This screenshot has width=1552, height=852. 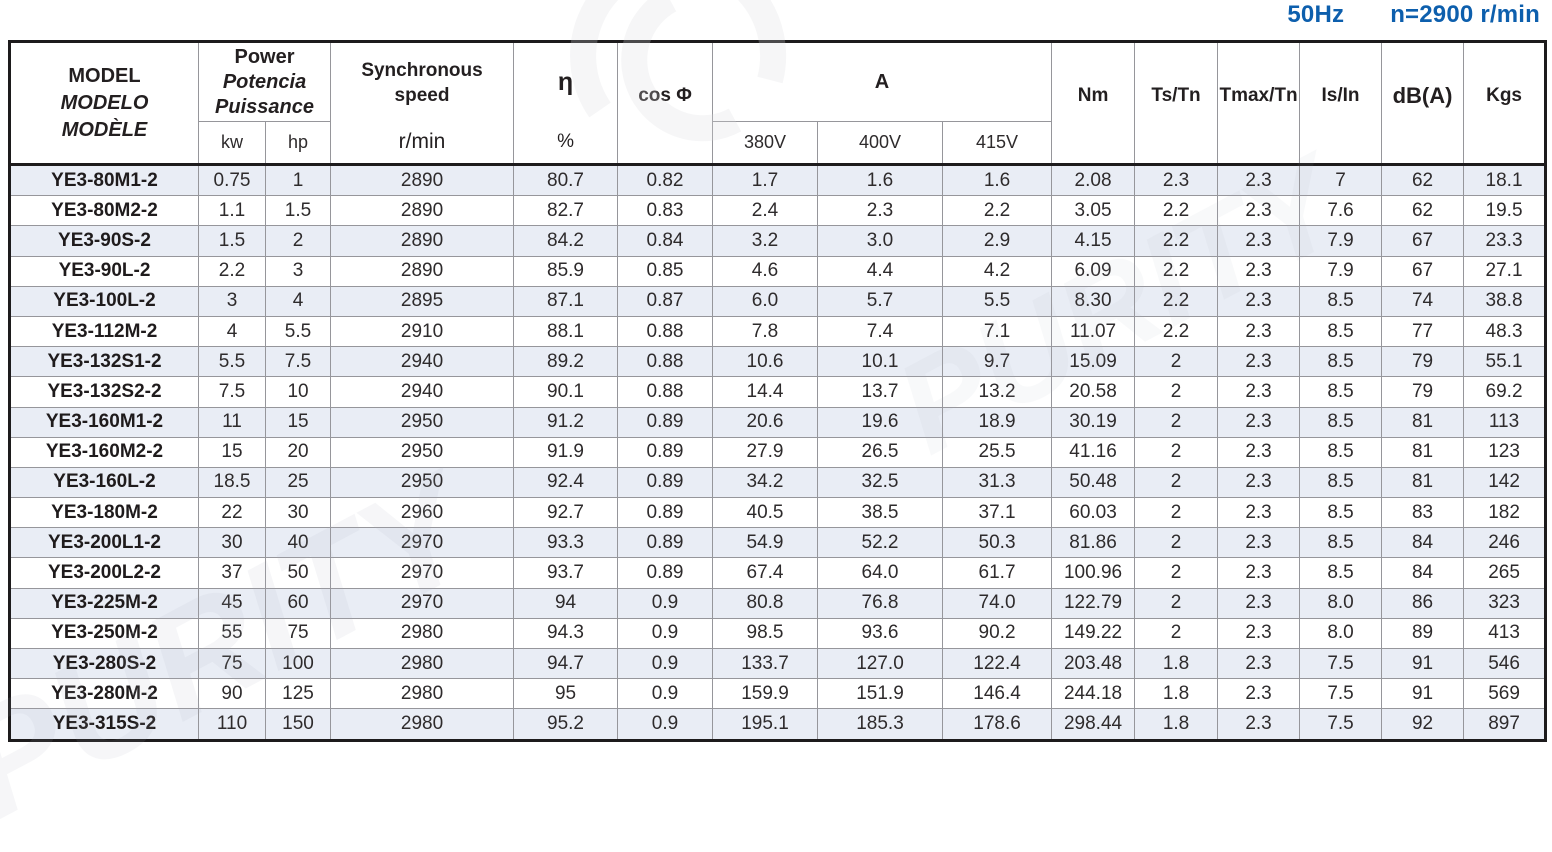 I want to click on value-cell: 94.7, so click(x=566, y=663).